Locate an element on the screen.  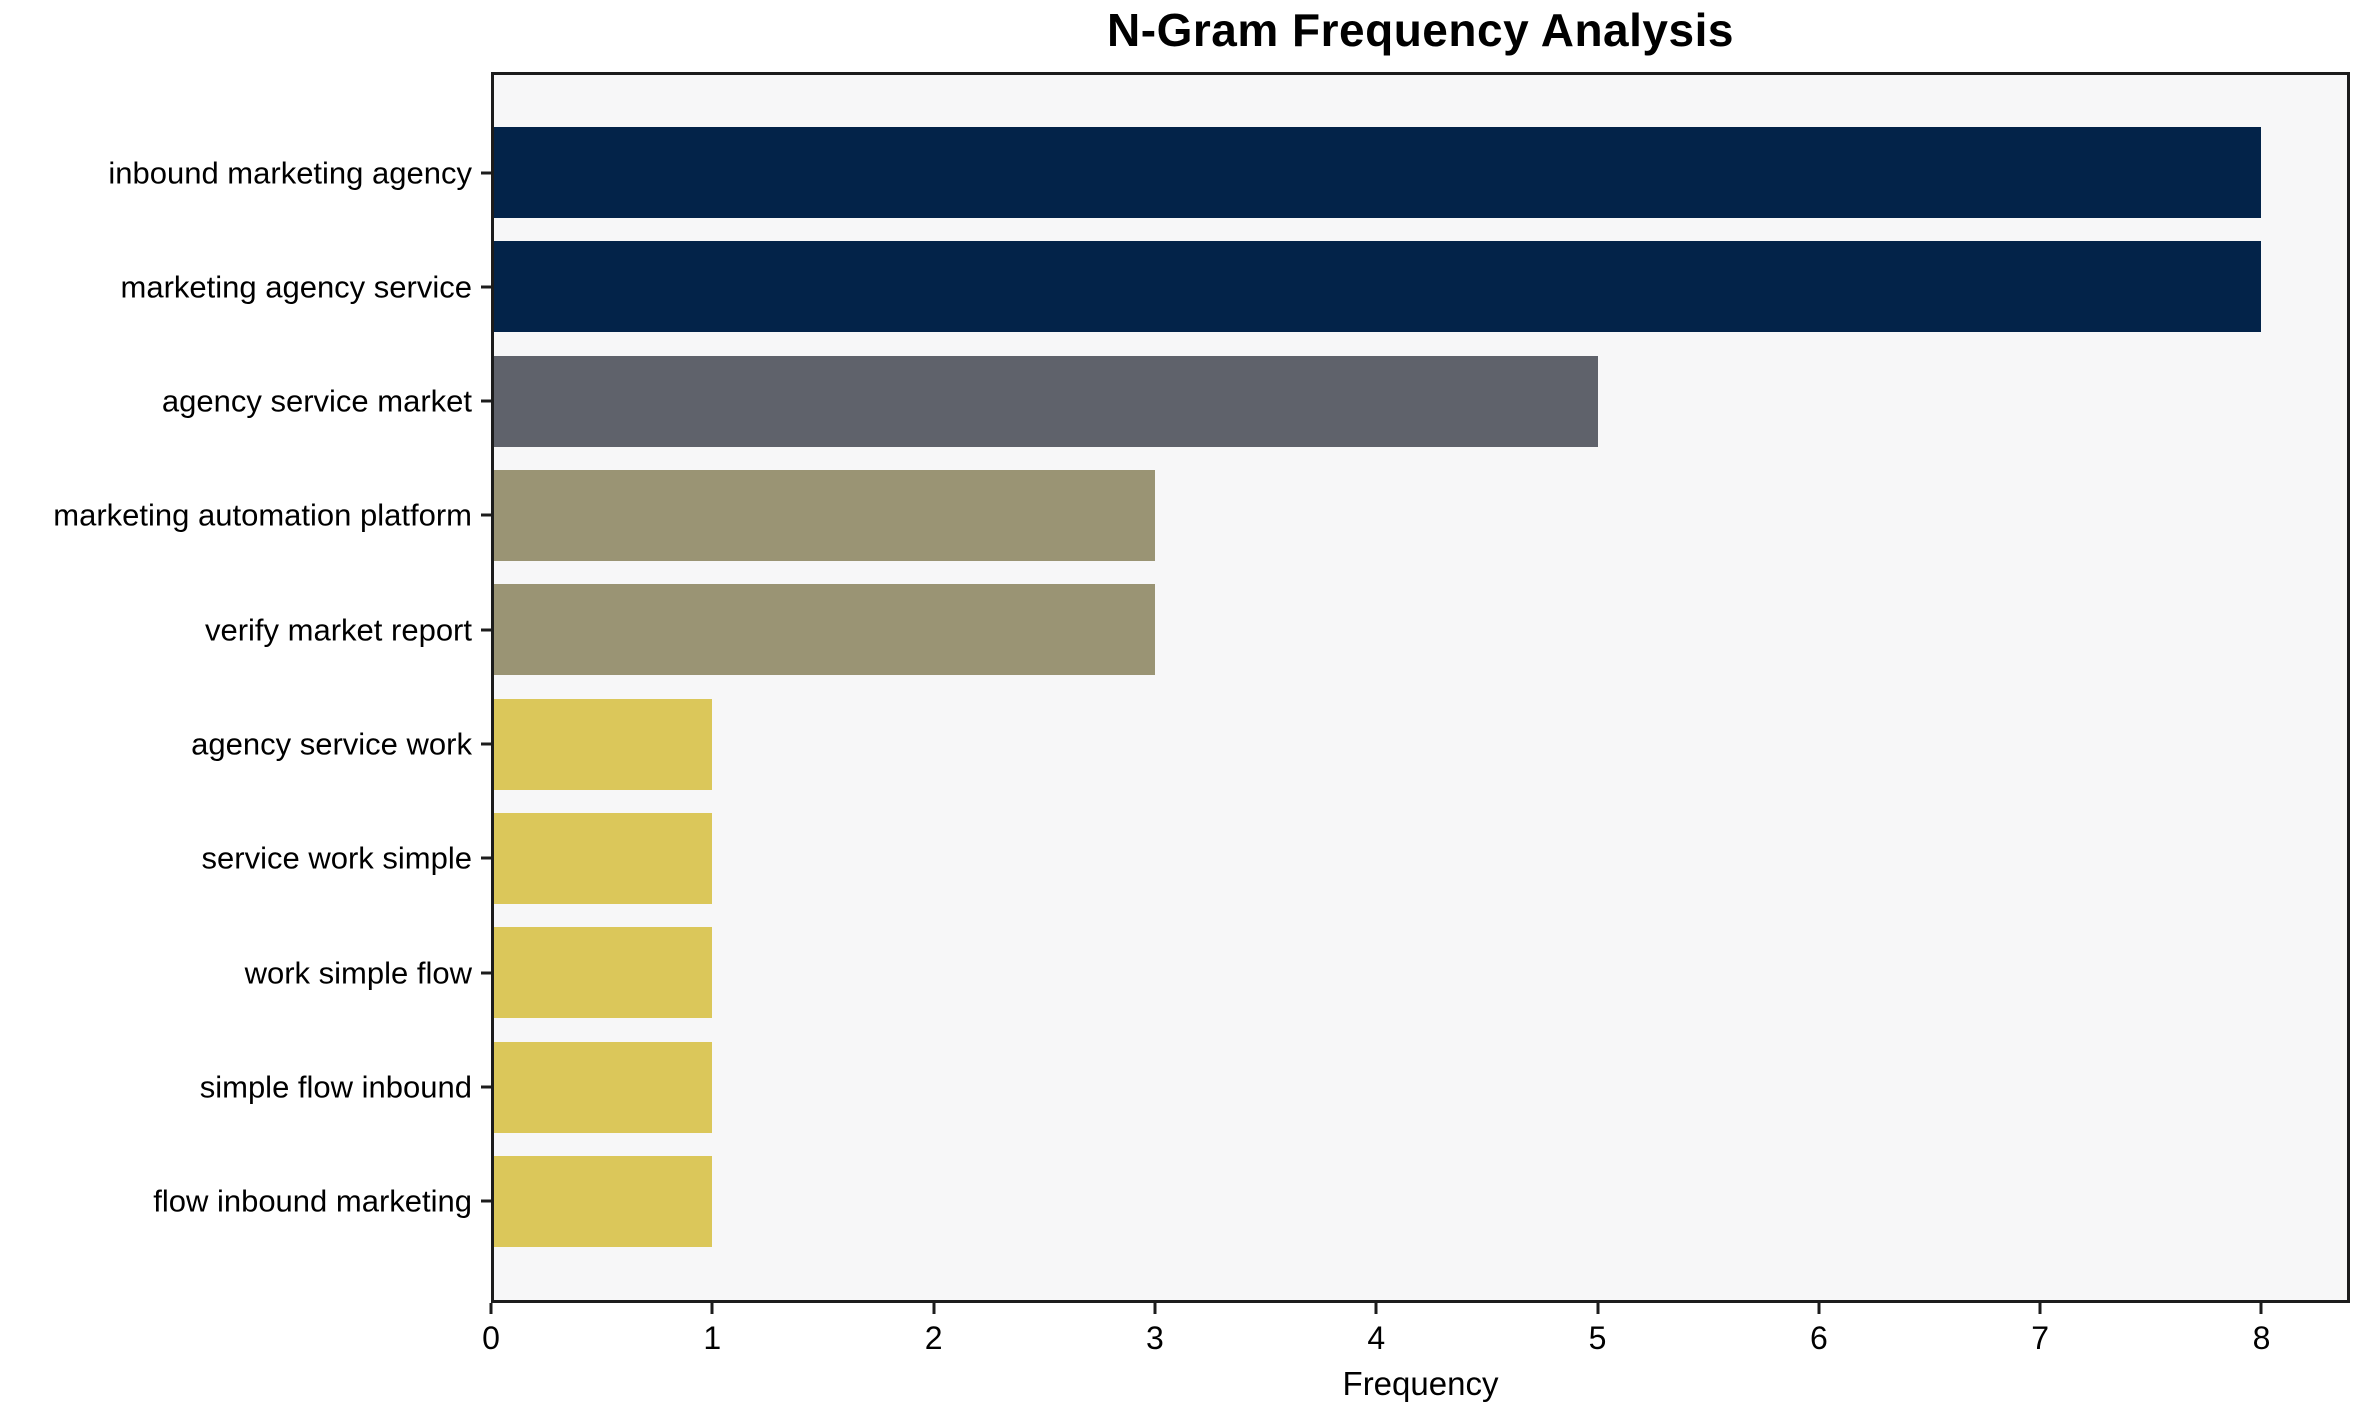
chart-title: N-Gram Frequency Analysis is located at coordinates (1420, 30).